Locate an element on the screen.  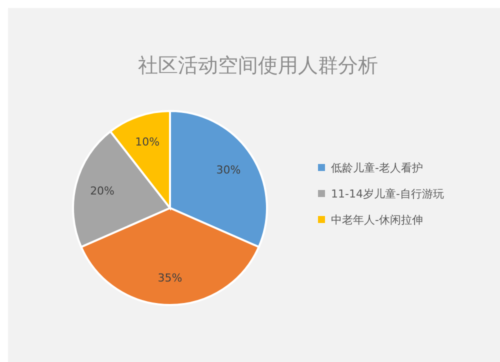
data-label: 20% is located at coordinates (102, 191).